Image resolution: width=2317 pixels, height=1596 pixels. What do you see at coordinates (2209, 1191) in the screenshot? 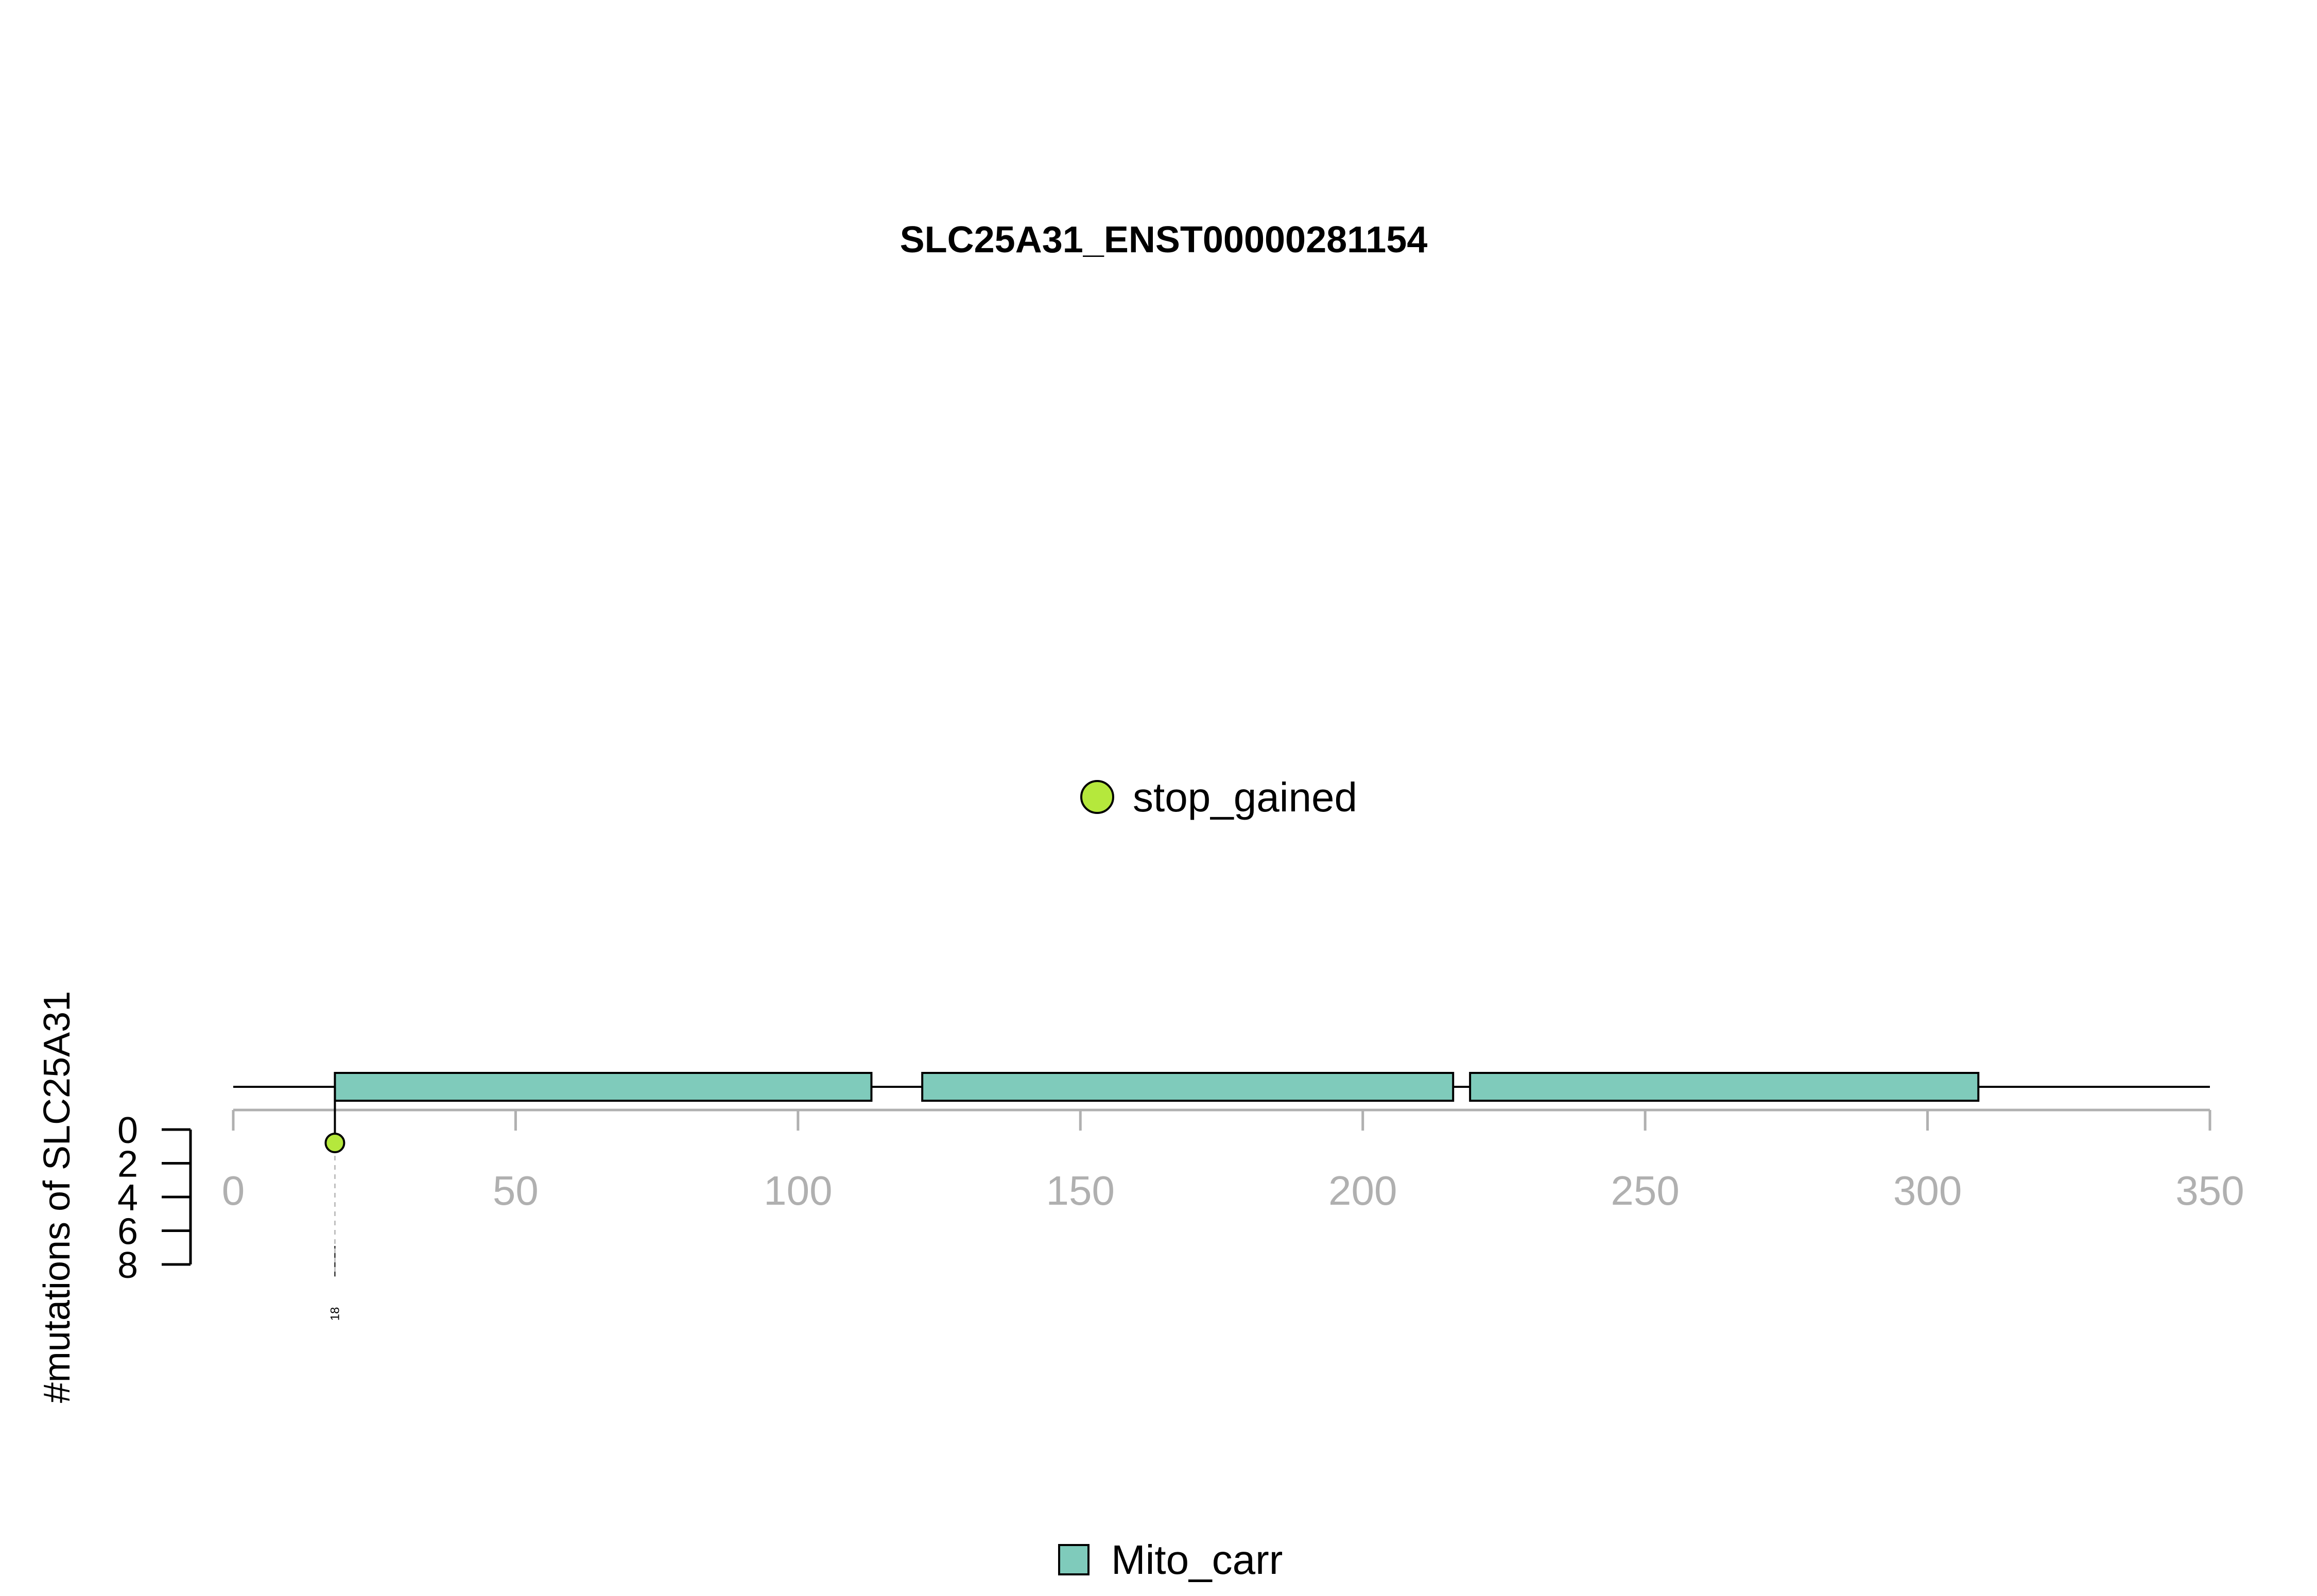
I see `x-tick-label-350: 350` at bounding box center [2209, 1191].